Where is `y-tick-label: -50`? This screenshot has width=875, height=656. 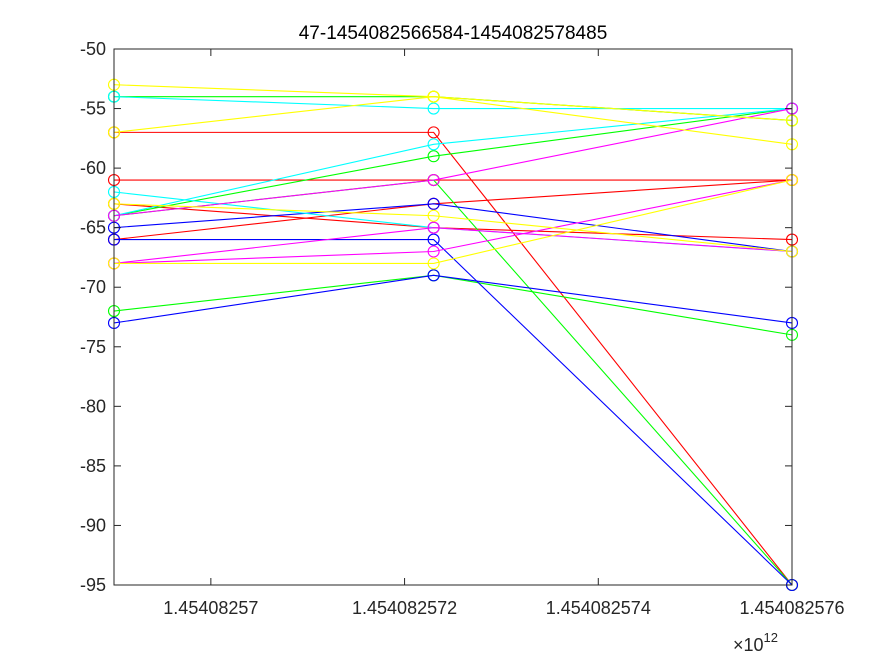
y-tick-label: -50 is located at coordinates (93, 49).